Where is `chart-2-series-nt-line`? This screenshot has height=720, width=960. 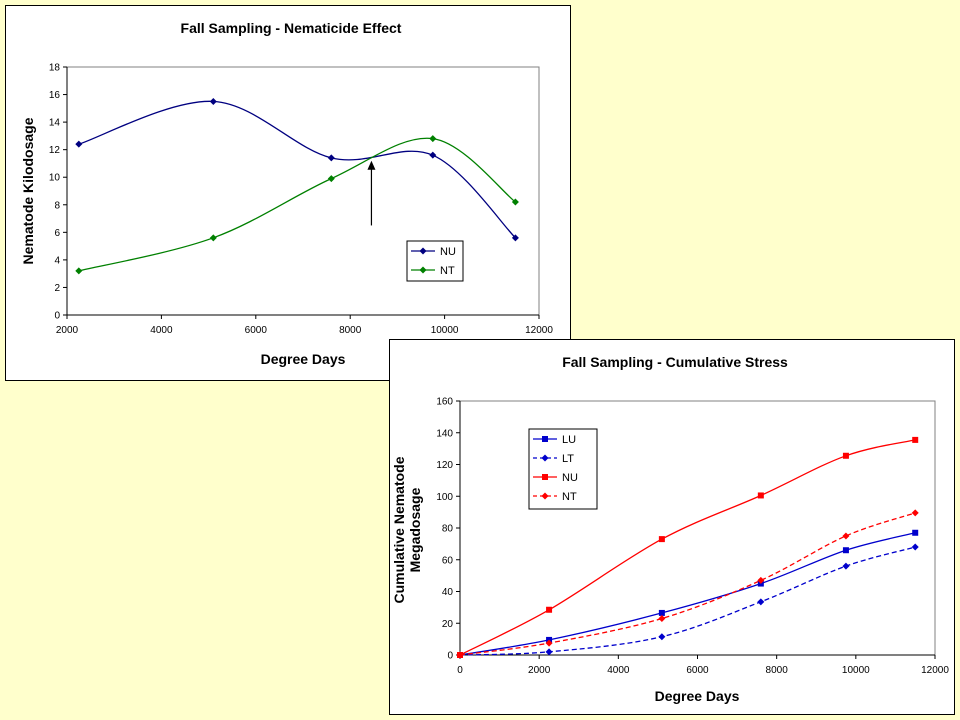 chart-2-series-nt-line is located at coordinates (687, 584).